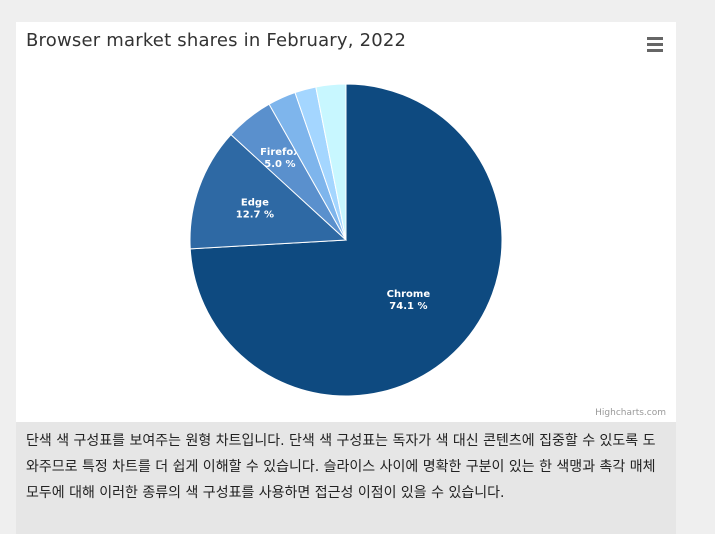  I want to click on data-label-edge-name: Edge, so click(255, 203).